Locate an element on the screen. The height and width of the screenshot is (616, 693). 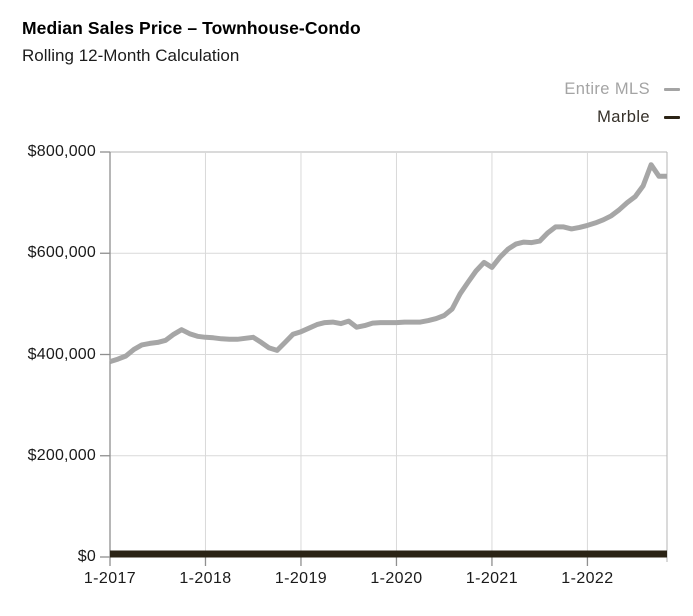
x-axis-label: 1-2019 is located at coordinates (301, 578).